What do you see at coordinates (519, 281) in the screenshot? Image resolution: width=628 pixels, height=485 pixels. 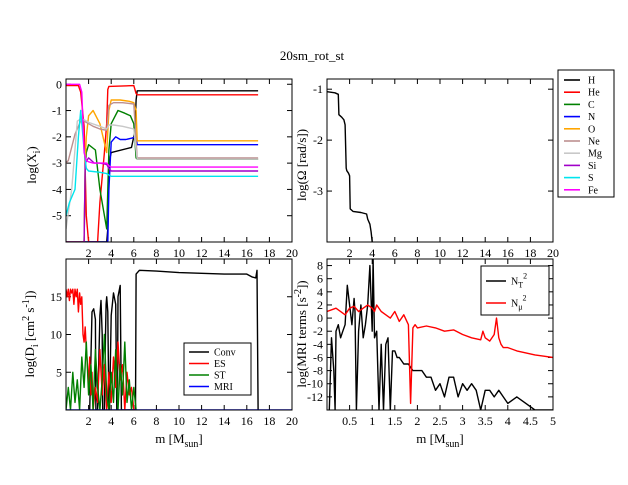 I see `legend-label-n-t-2: NT2` at bounding box center [519, 281].